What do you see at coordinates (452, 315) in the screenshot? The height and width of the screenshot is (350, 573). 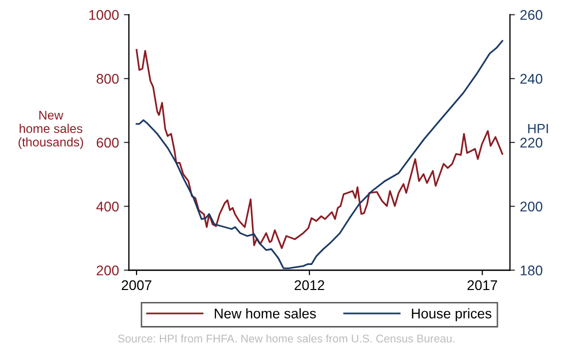 I see `legend-label: House prices` at bounding box center [452, 315].